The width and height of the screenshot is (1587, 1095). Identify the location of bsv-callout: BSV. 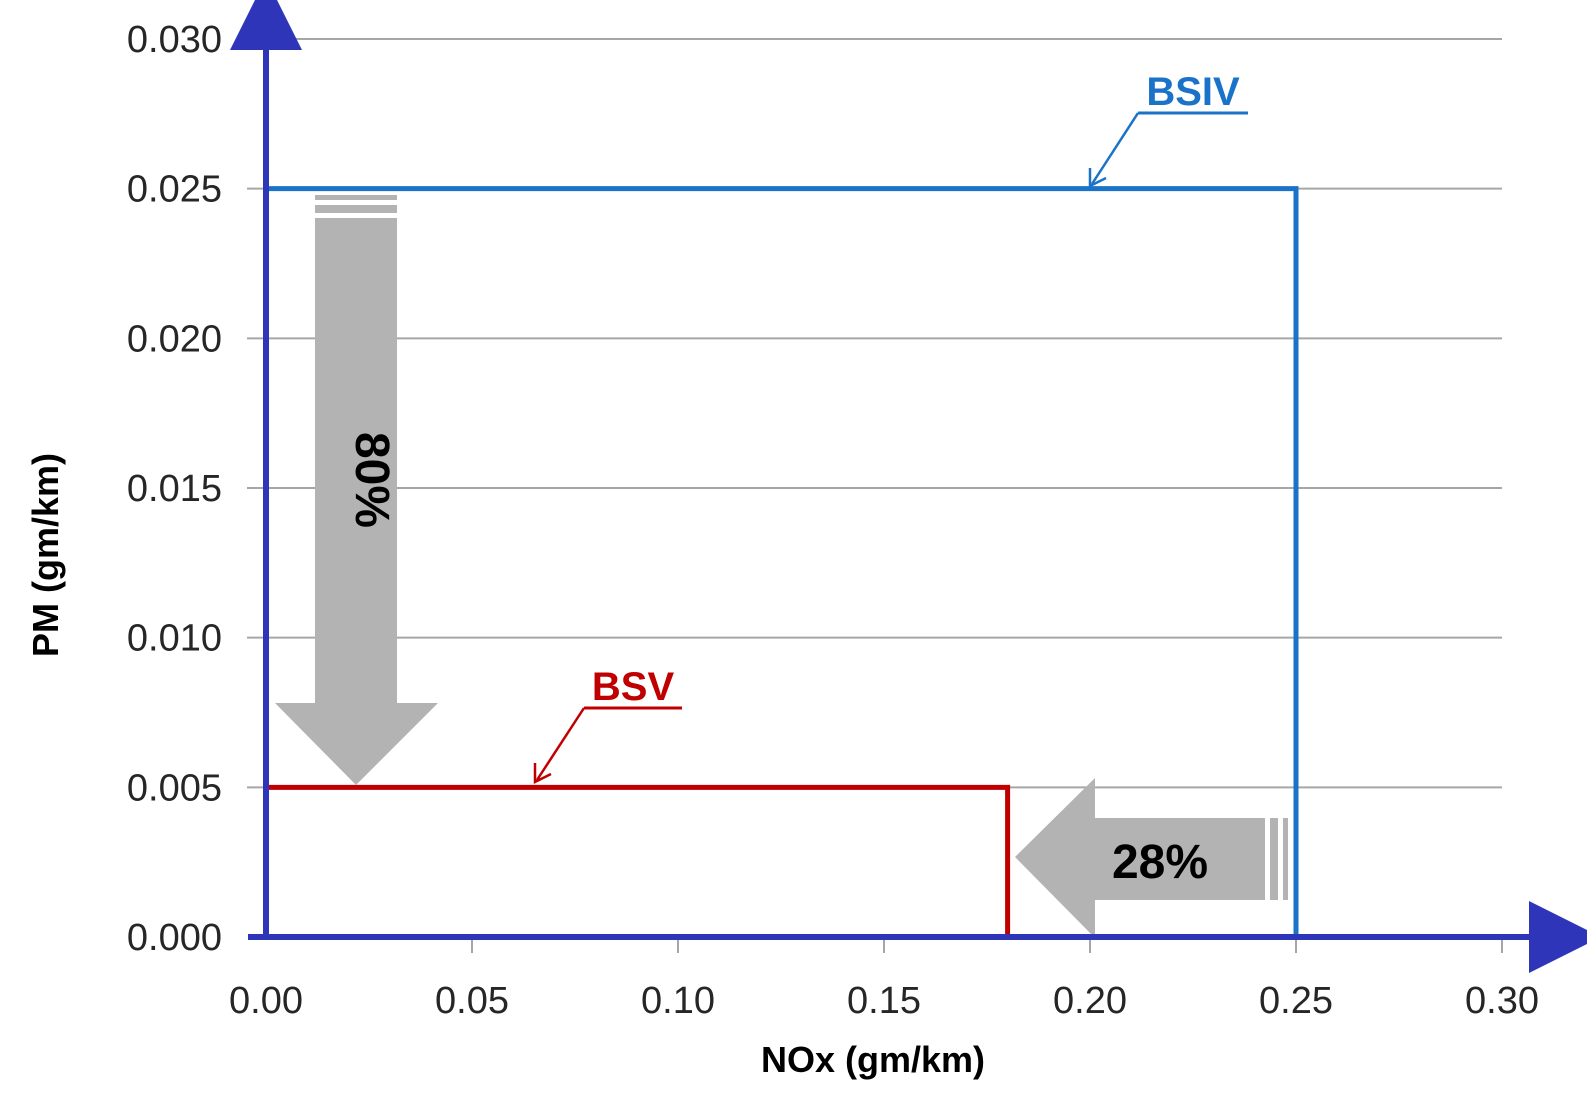
(607, 725).